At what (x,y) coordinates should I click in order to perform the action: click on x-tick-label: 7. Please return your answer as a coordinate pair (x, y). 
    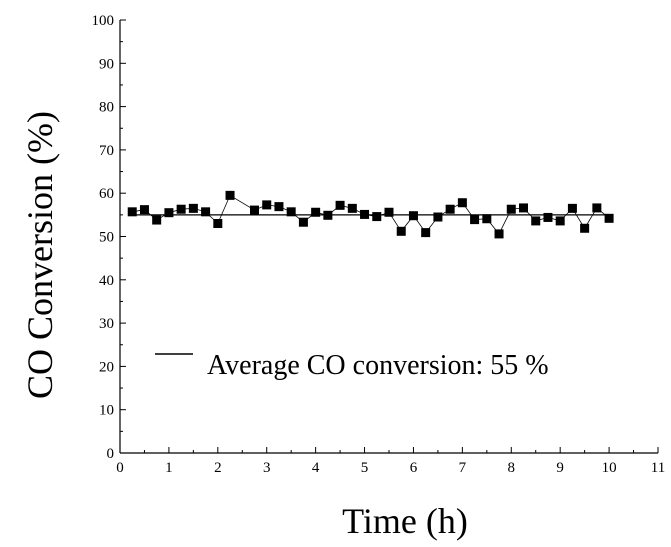
    Looking at the image, I should click on (463, 468).